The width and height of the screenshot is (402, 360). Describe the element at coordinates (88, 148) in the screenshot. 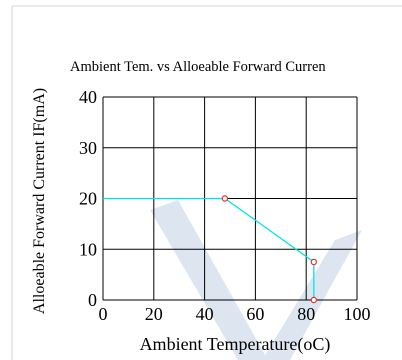

I see `y-tick-label: 30` at that location.